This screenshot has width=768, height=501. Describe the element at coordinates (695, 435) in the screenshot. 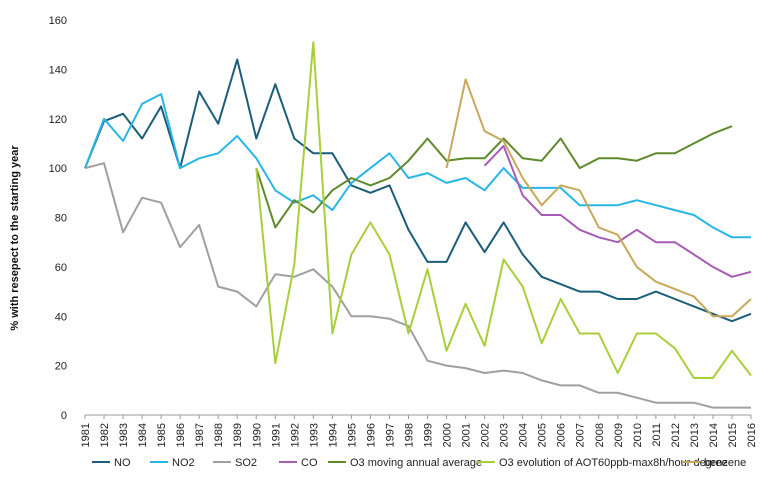

I see `x-tick-label: 2013` at that location.